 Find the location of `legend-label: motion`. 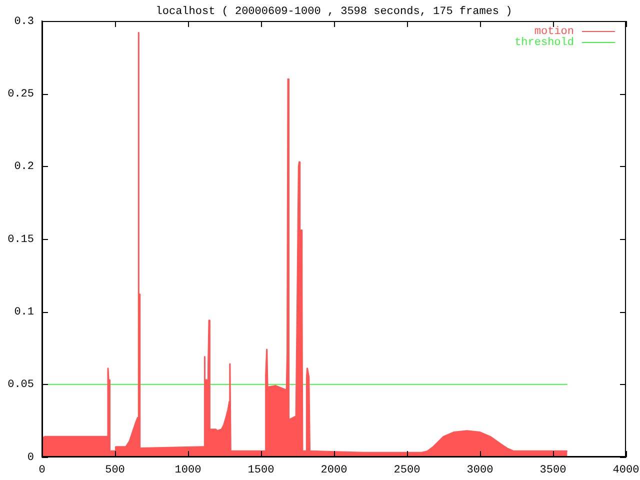

legend-label: motion is located at coordinates (554, 32).